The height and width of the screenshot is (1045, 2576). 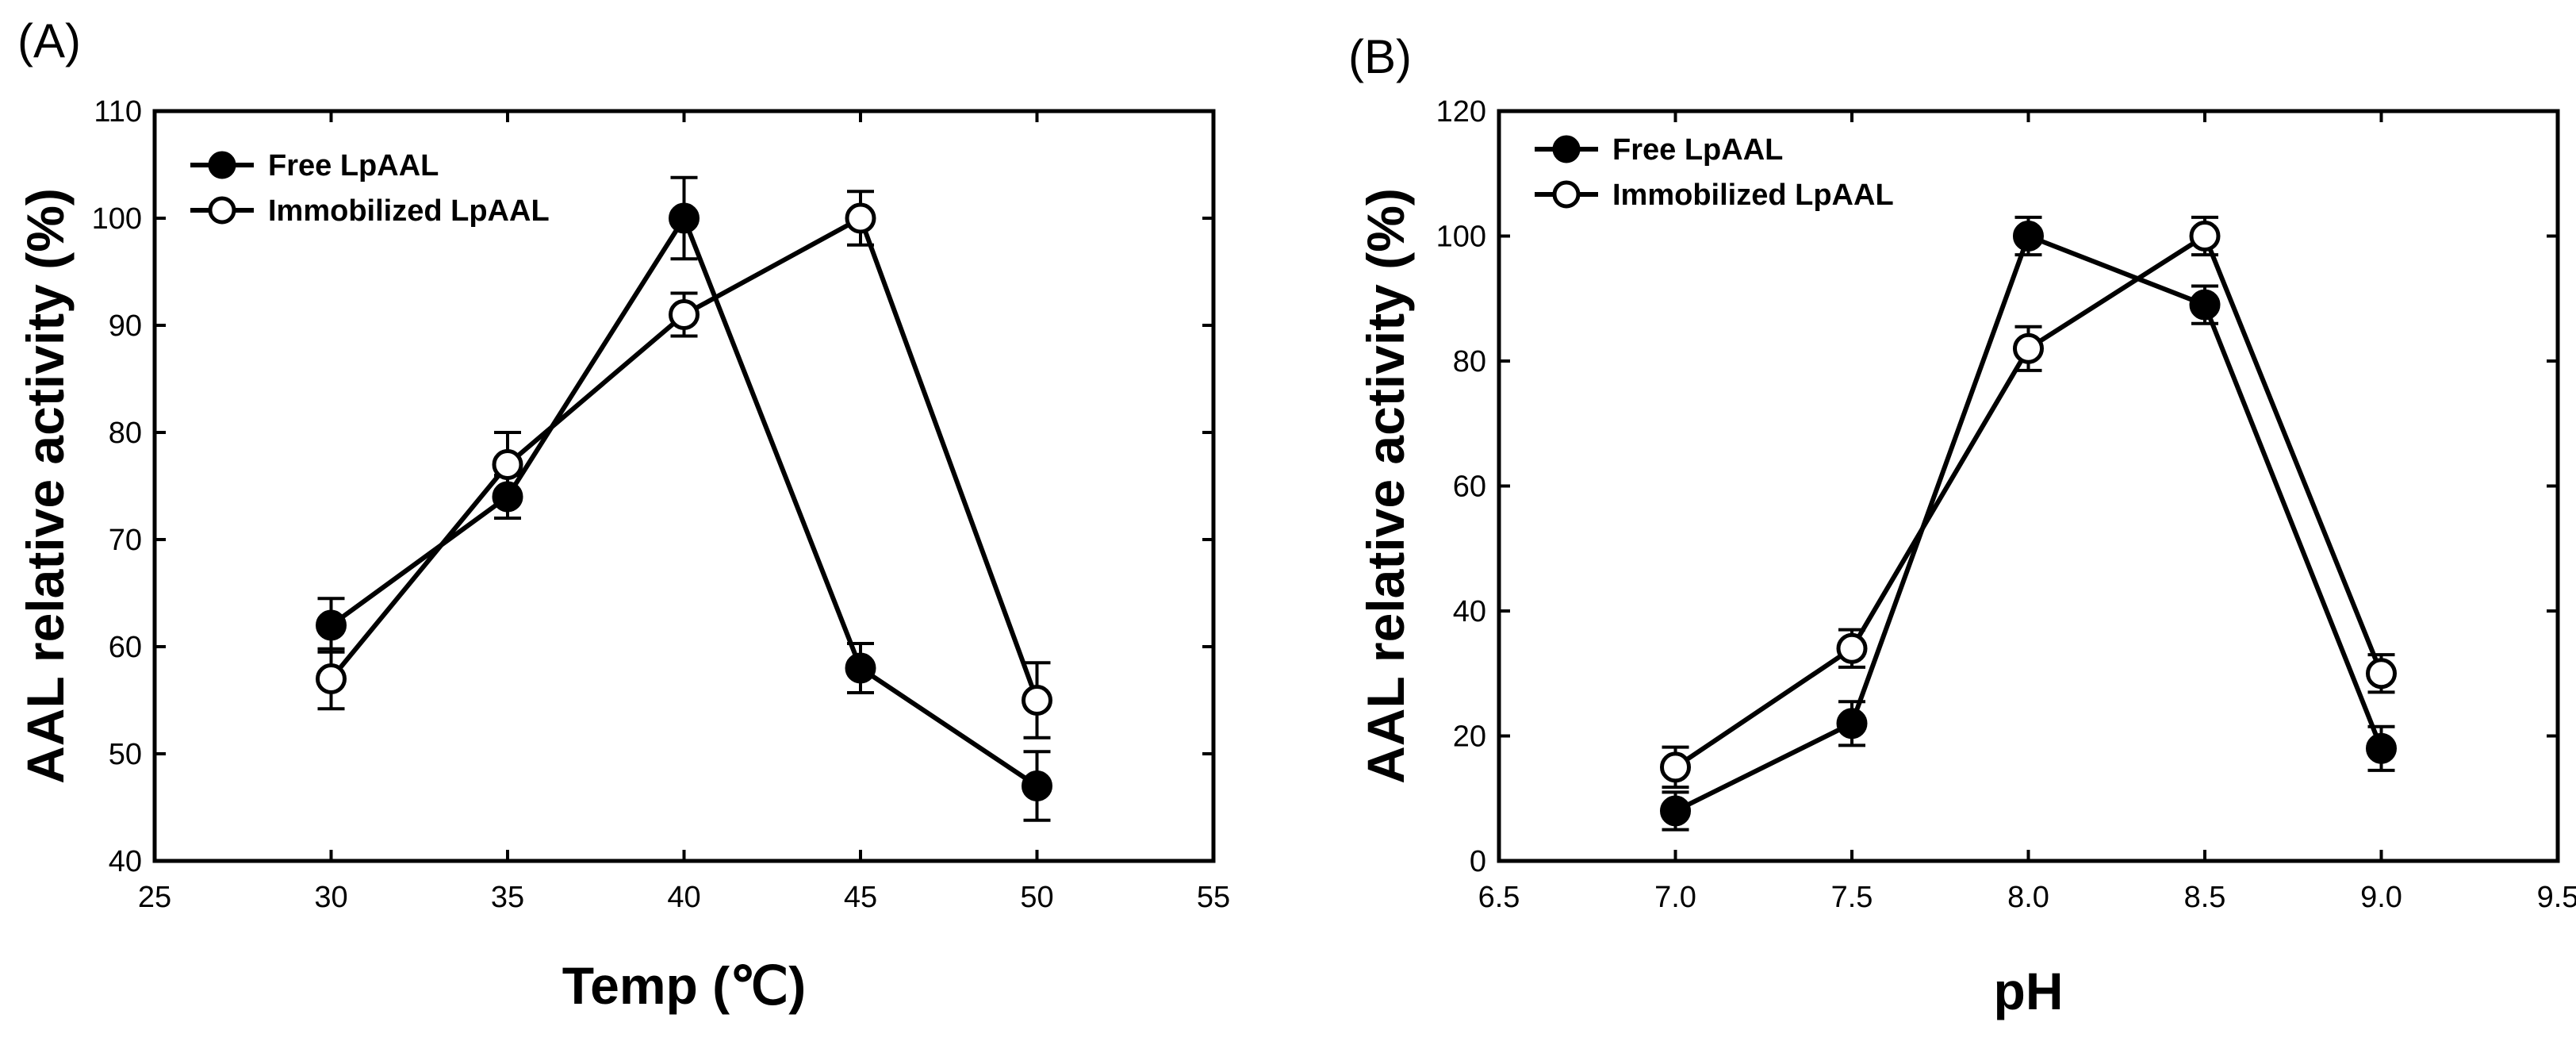 I want to click on x-tick-label: 35, so click(x=508, y=898).